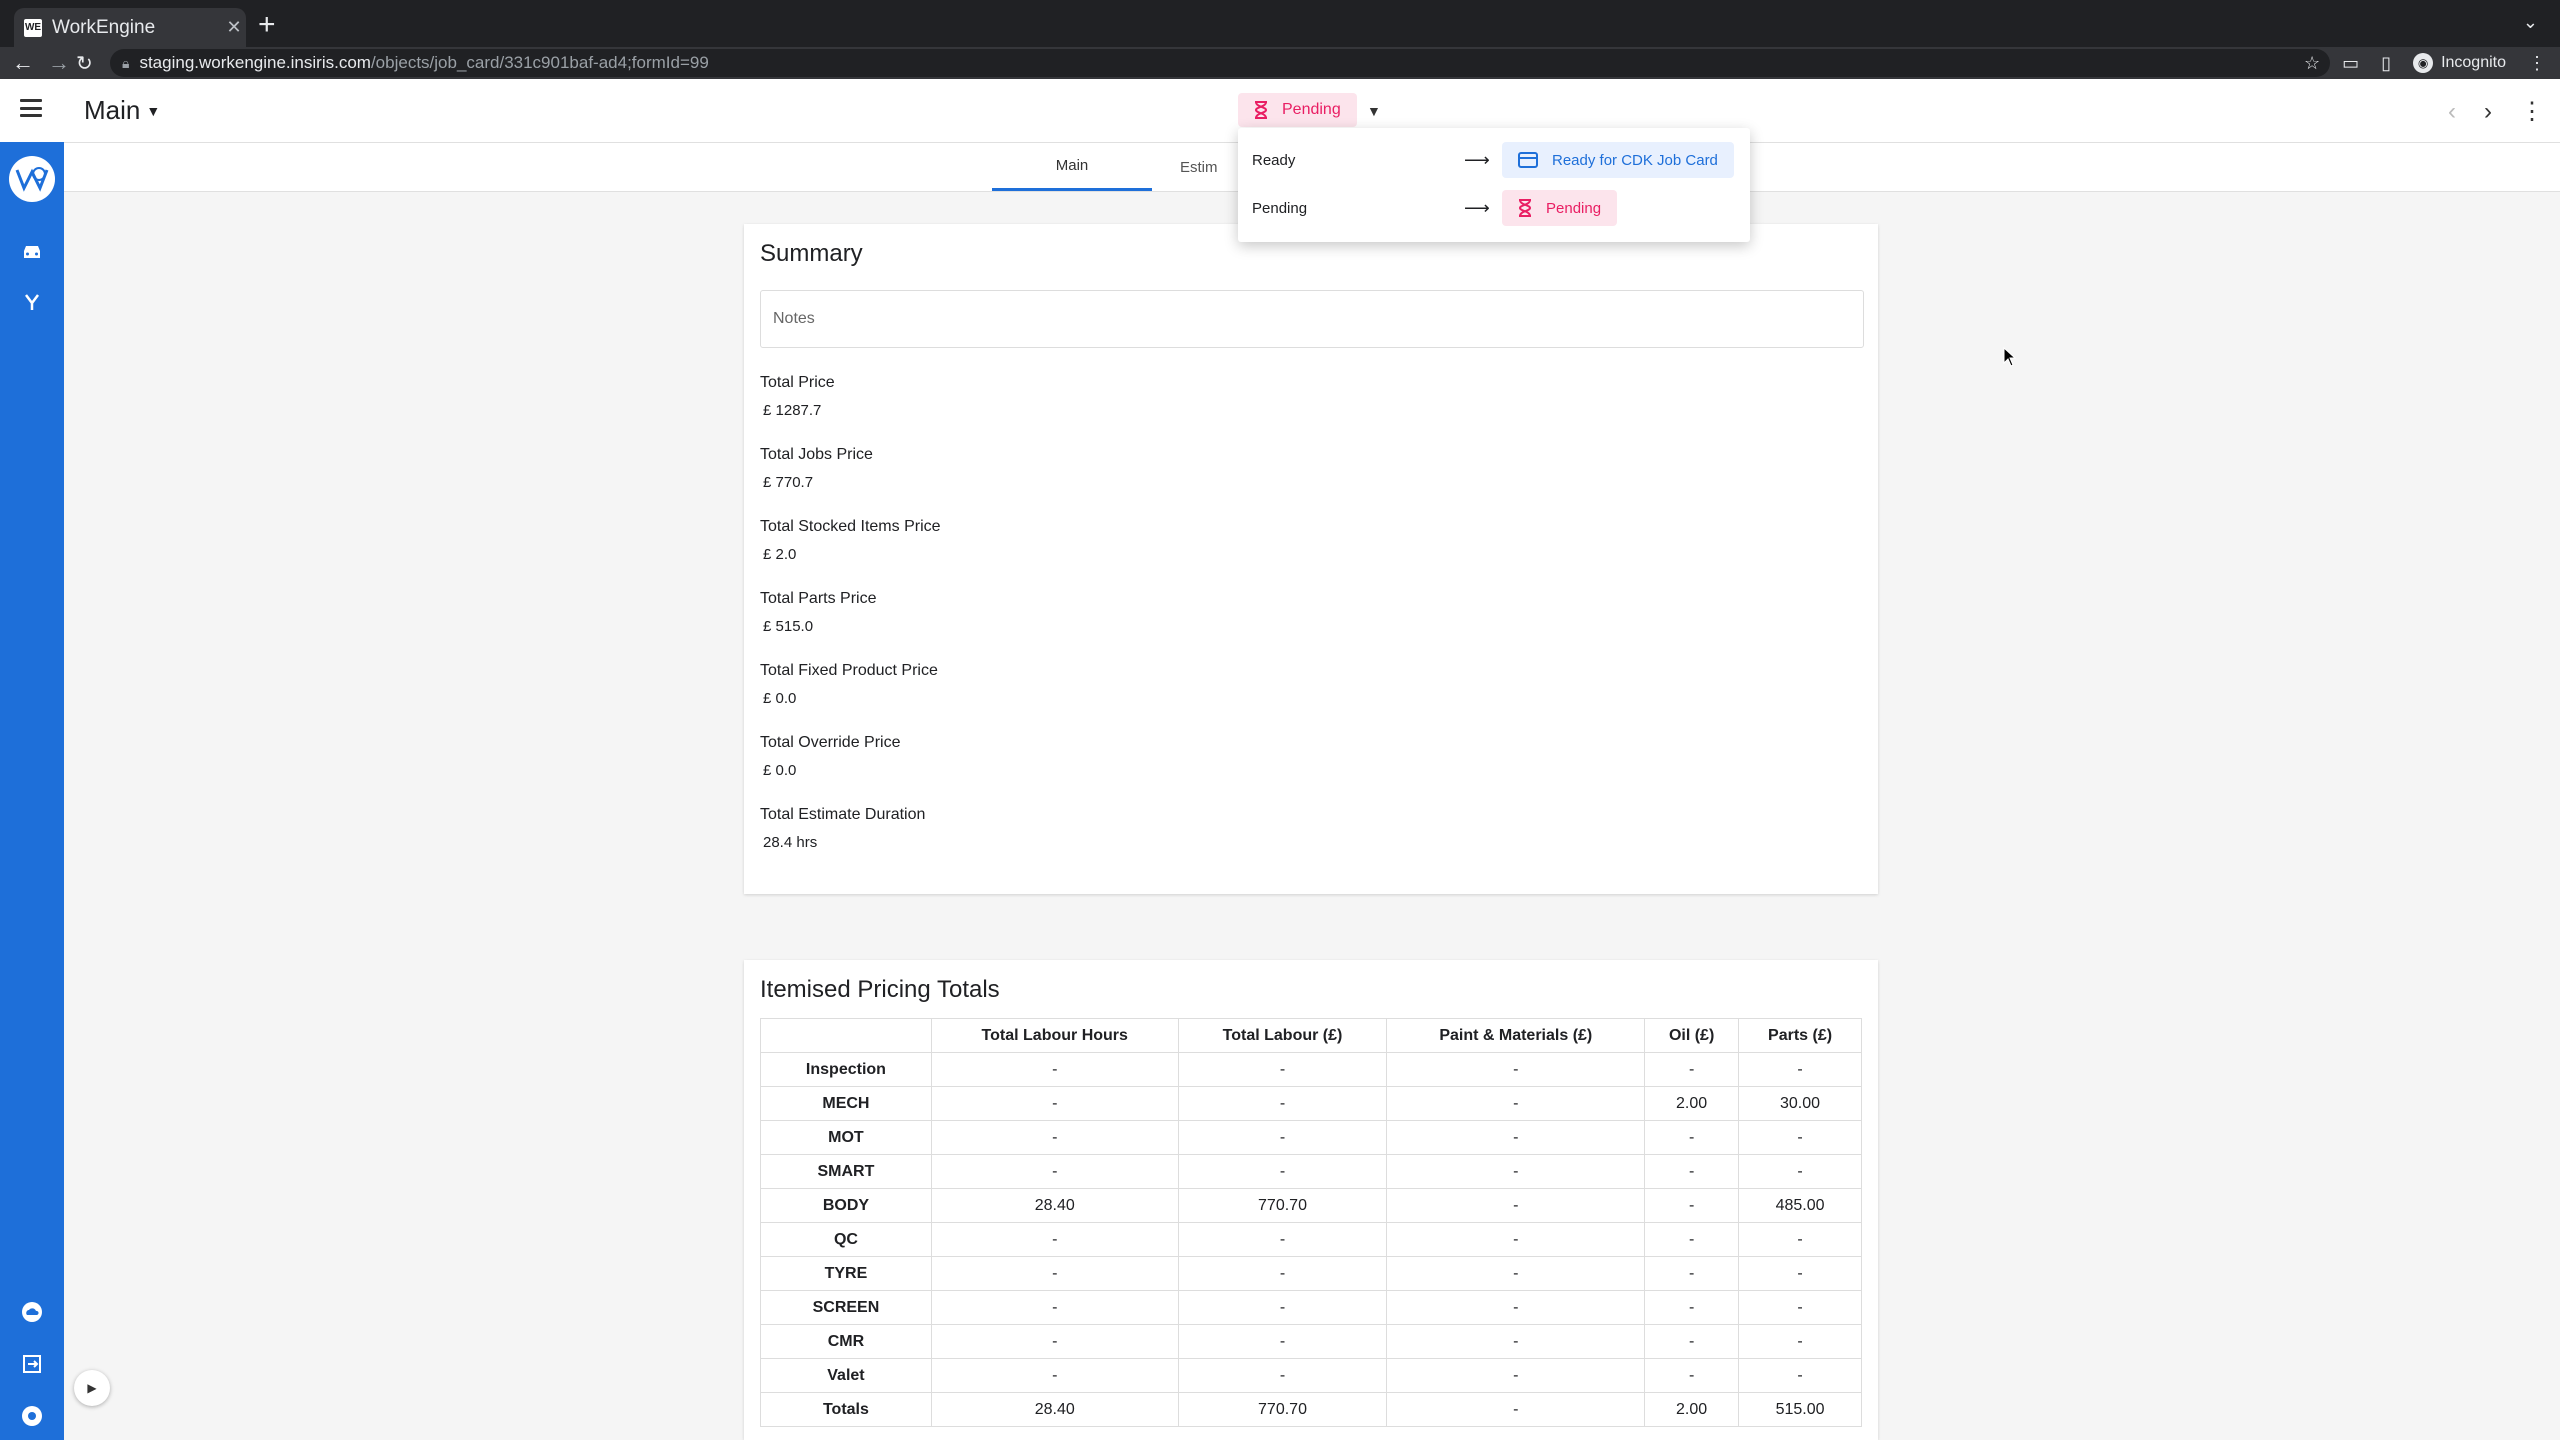 This screenshot has height=1440, width=2560. What do you see at coordinates (32, 1416) in the screenshot?
I see `help-icon` at bounding box center [32, 1416].